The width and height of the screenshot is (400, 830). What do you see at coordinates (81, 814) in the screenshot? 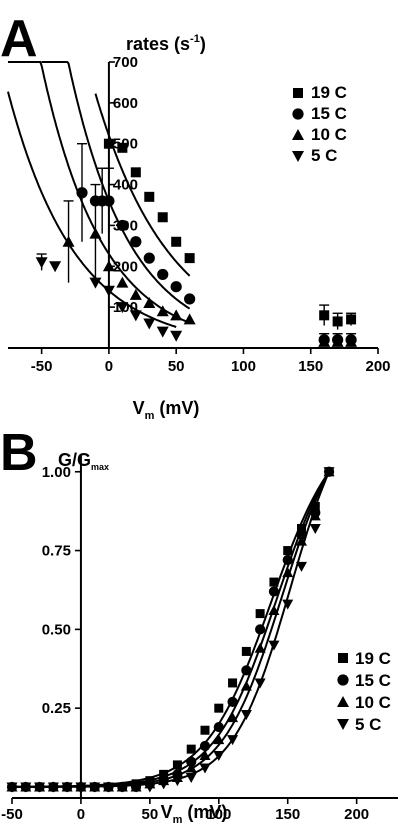
I see `panel-b-x-tick-label: 0` at bounding box center [81, 814].